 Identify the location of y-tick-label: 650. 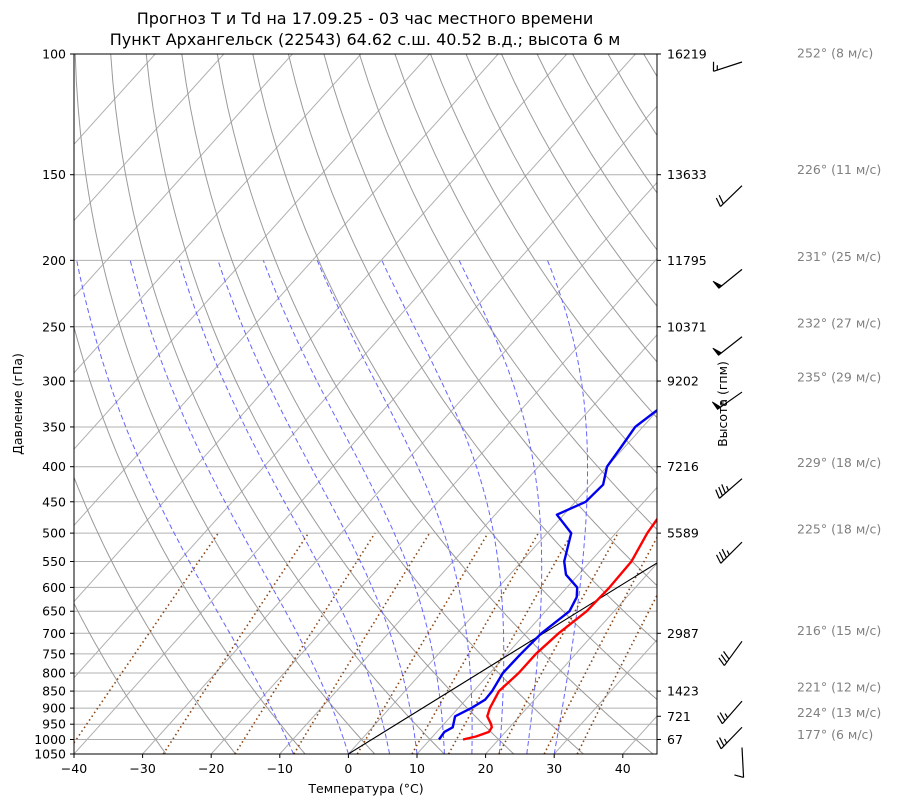
(54, 611).